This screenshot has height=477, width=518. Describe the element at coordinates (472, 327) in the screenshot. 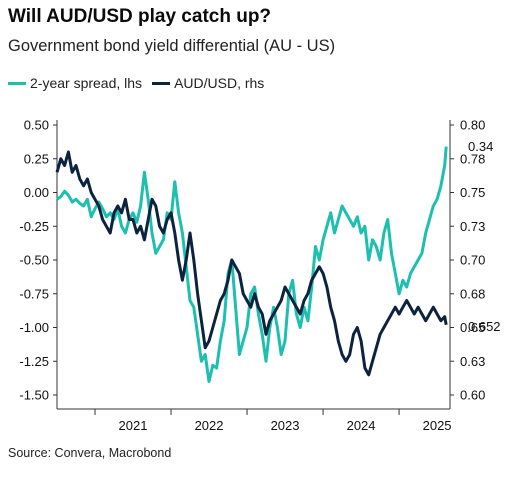

I see `y-right-tick-label: 0.65` at that location.